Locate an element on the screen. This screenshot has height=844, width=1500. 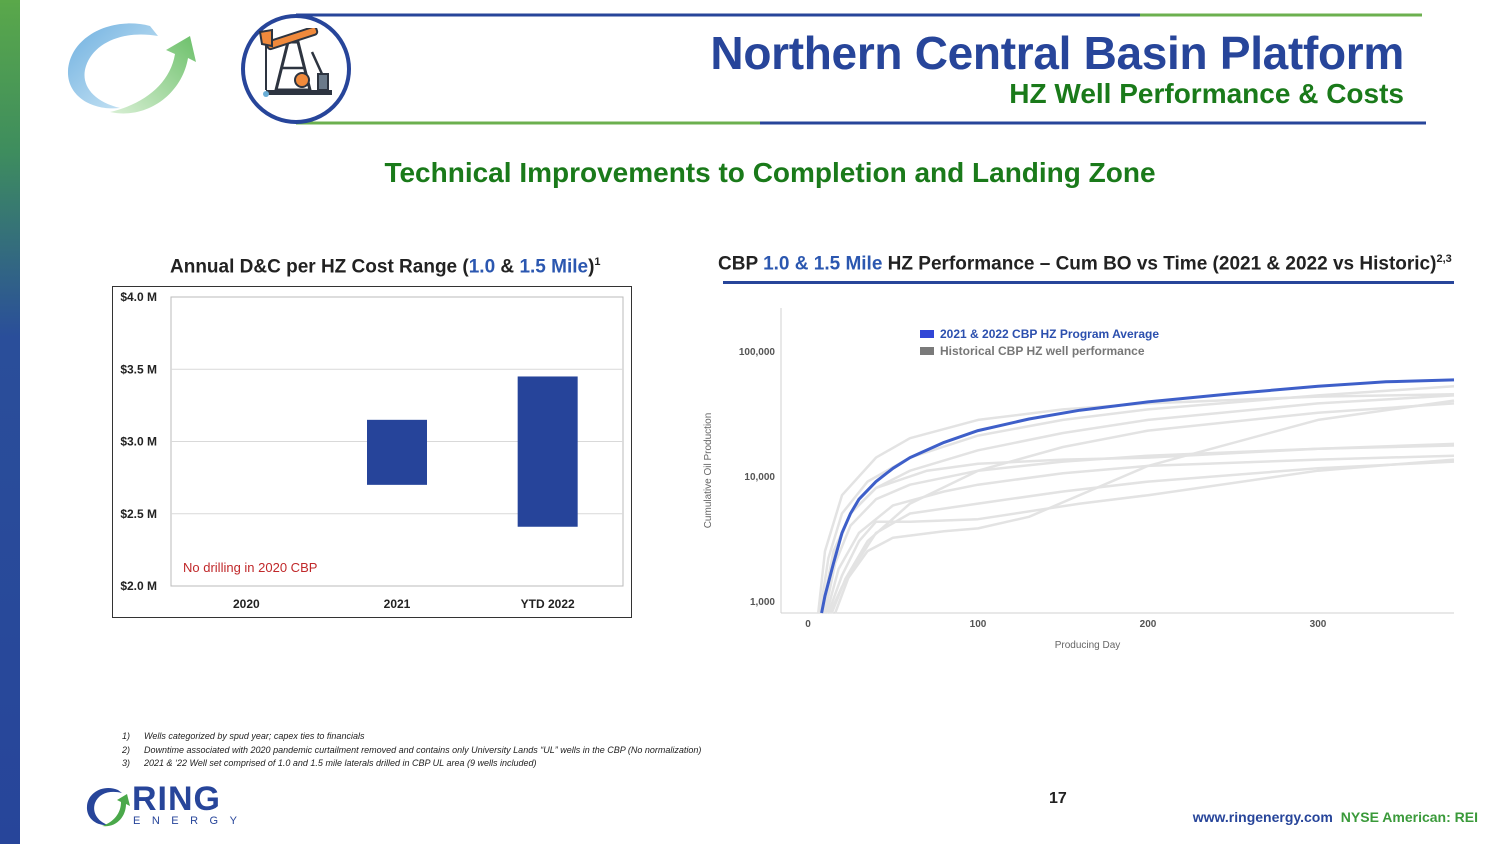
no-drilling-annotation: No drilling in 2020 CBP is located at coordinates (250, 567).